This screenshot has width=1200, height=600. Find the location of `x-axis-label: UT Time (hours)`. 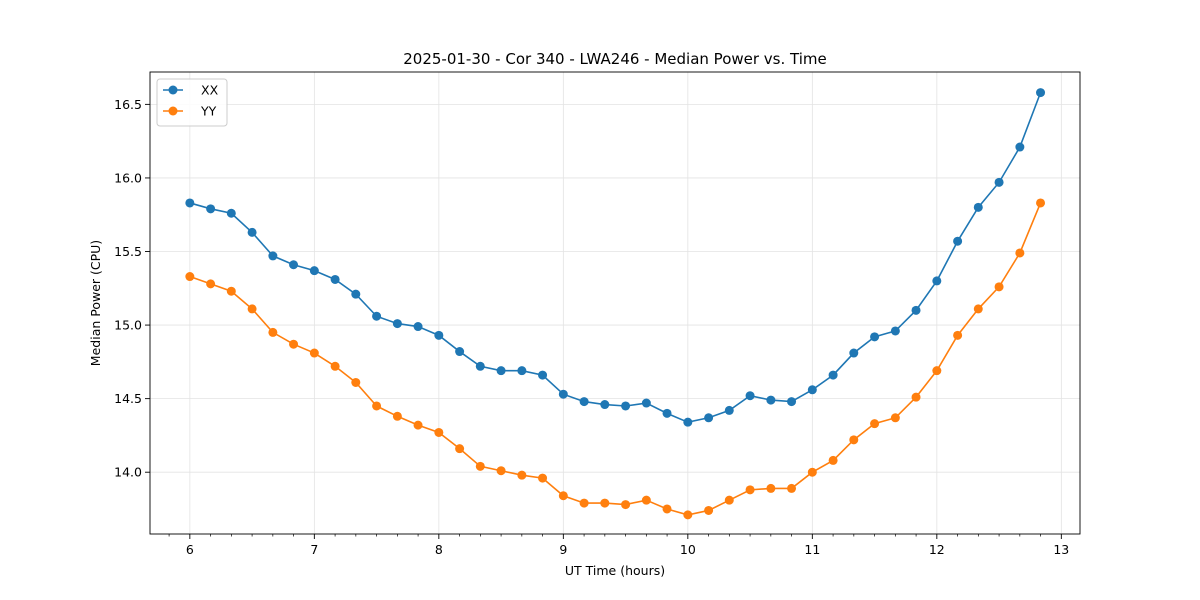

x-axis-label: UT Time (hours) is located at coordinates (615, 570).